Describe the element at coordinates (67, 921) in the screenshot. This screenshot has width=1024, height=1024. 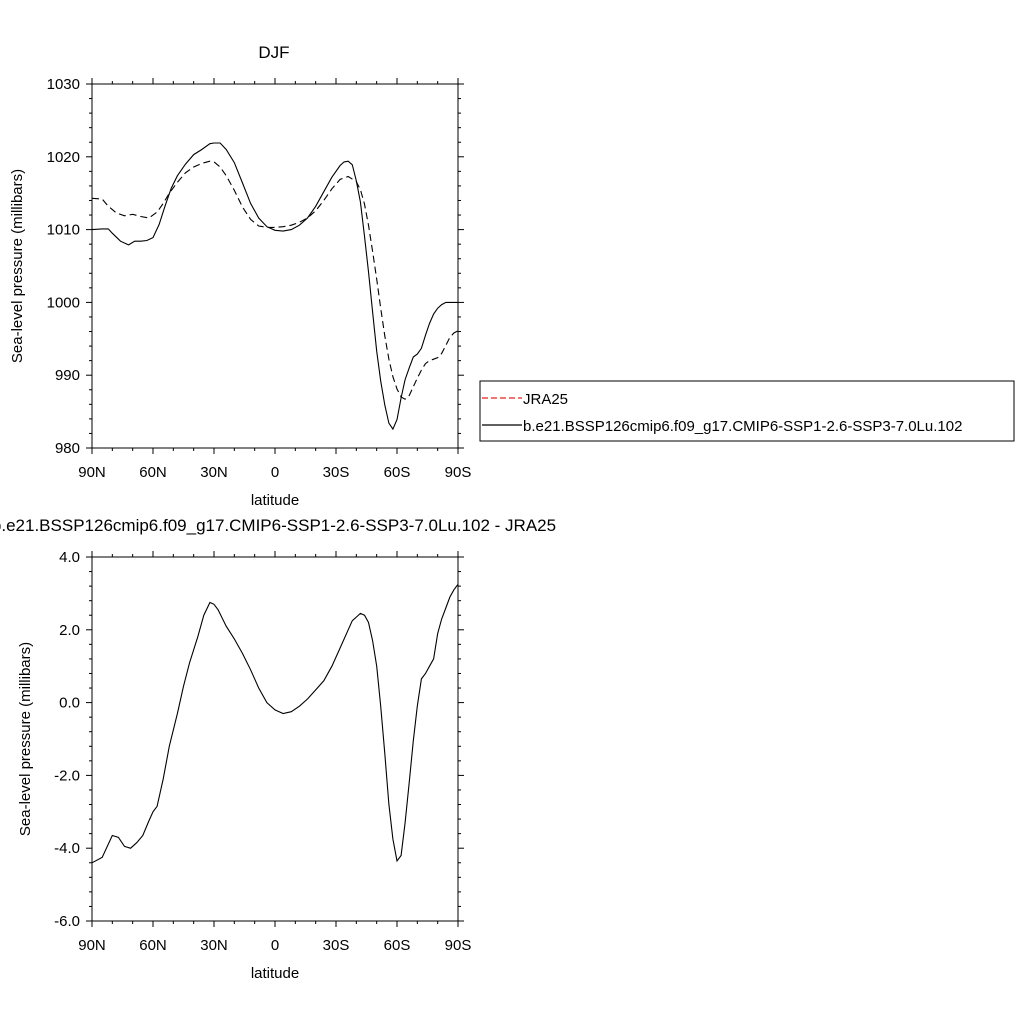
I see `y-tick-label: -6.0` at that location.